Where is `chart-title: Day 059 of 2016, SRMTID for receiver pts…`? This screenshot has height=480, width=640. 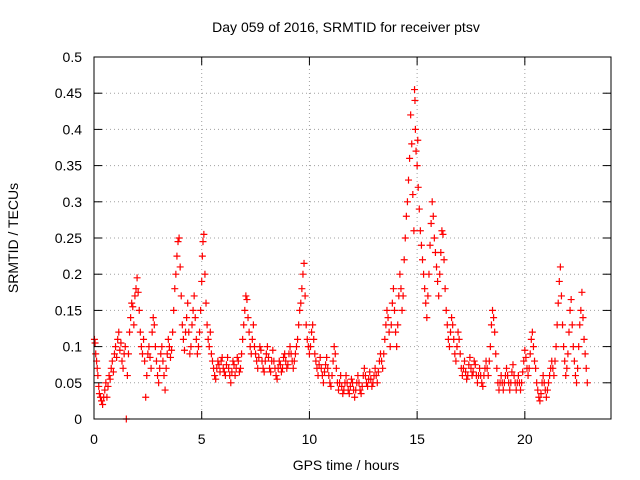
chart-title: Day 059 of 2016, SRMTID for receiver pts… is located at coordinates (346, 27).